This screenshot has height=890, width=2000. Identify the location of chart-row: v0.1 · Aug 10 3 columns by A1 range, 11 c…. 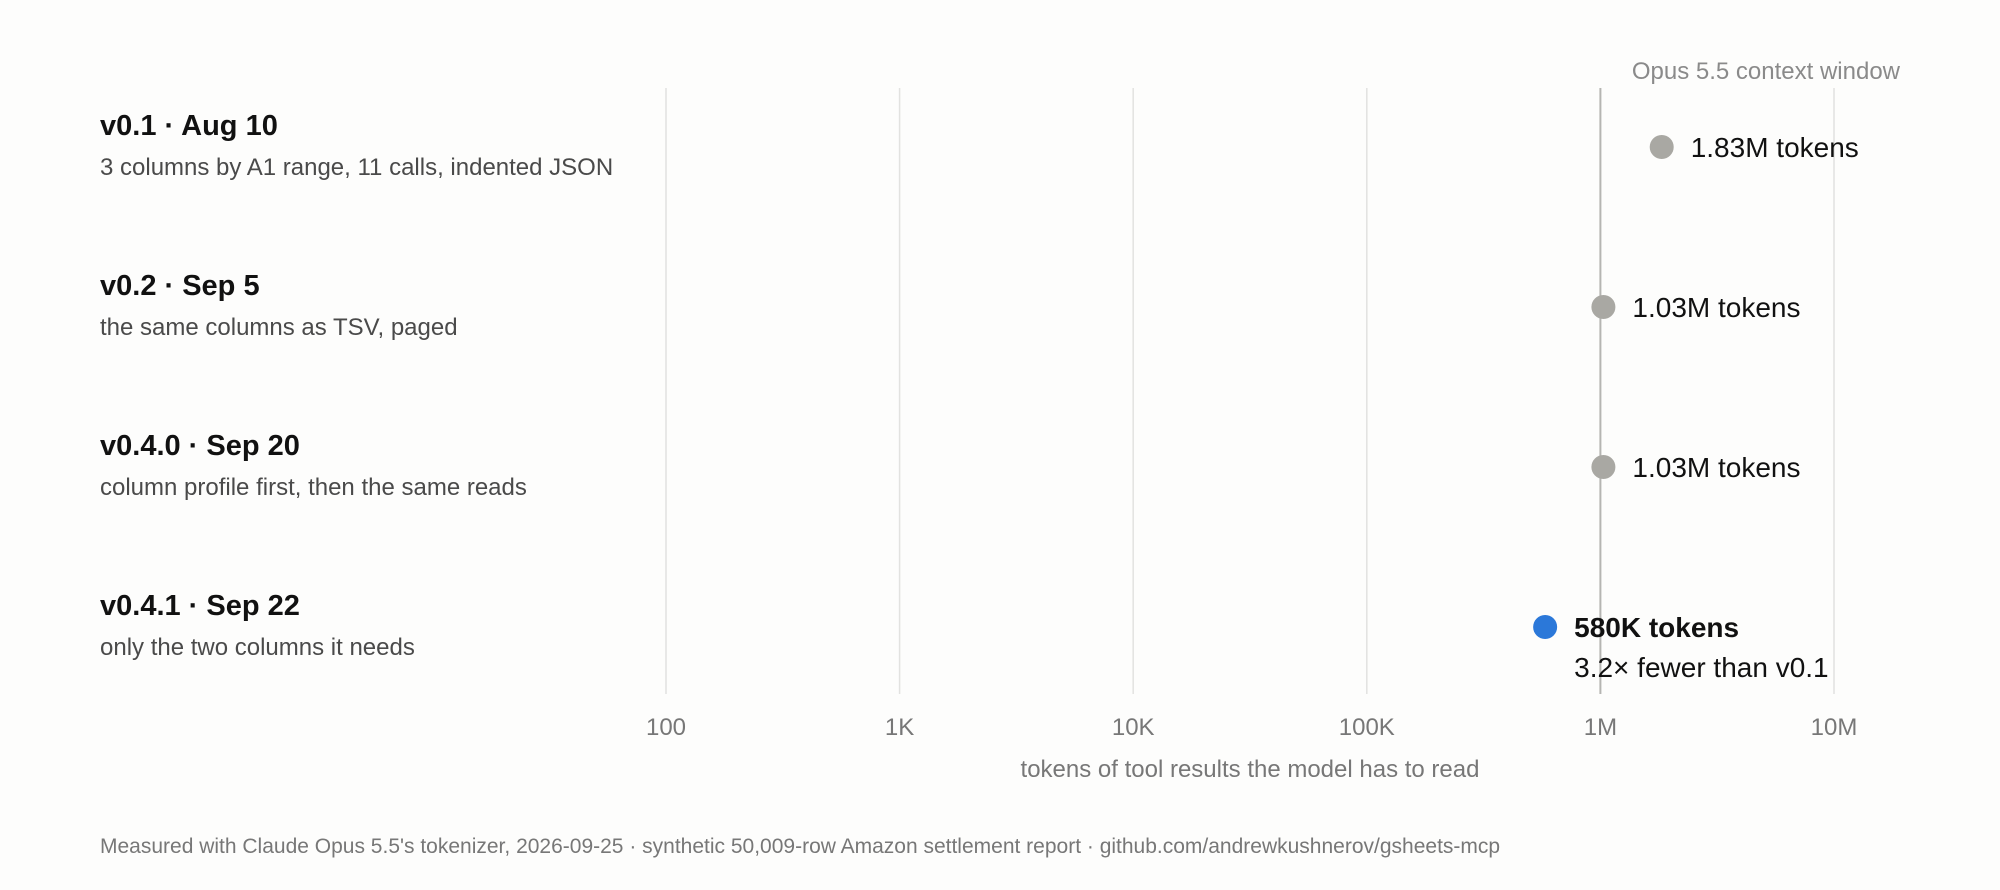
(979, 145).